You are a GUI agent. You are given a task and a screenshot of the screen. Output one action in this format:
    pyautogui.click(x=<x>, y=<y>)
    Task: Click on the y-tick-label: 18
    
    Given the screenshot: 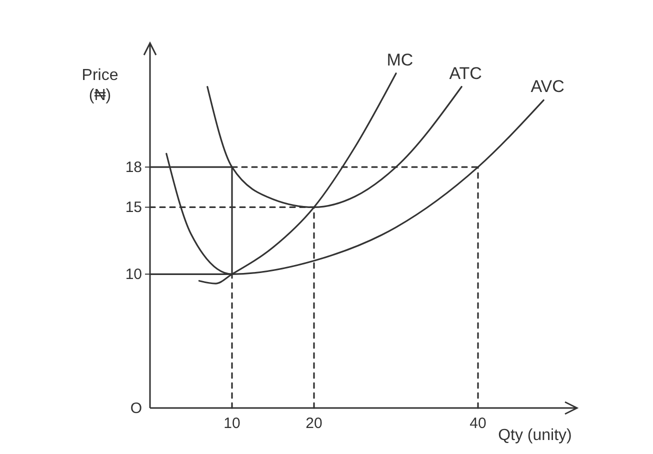 What is the action you would take?
    pyautogui.click(x=133, y=167)
    